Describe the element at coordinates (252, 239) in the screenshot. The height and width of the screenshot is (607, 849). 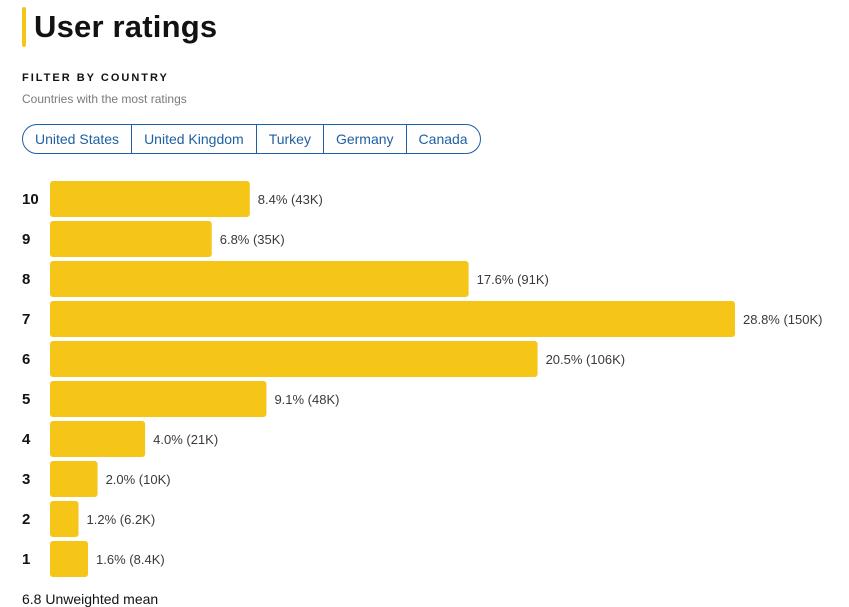
I see `rating-value-label-9: 6.8% (35K)` at that location.